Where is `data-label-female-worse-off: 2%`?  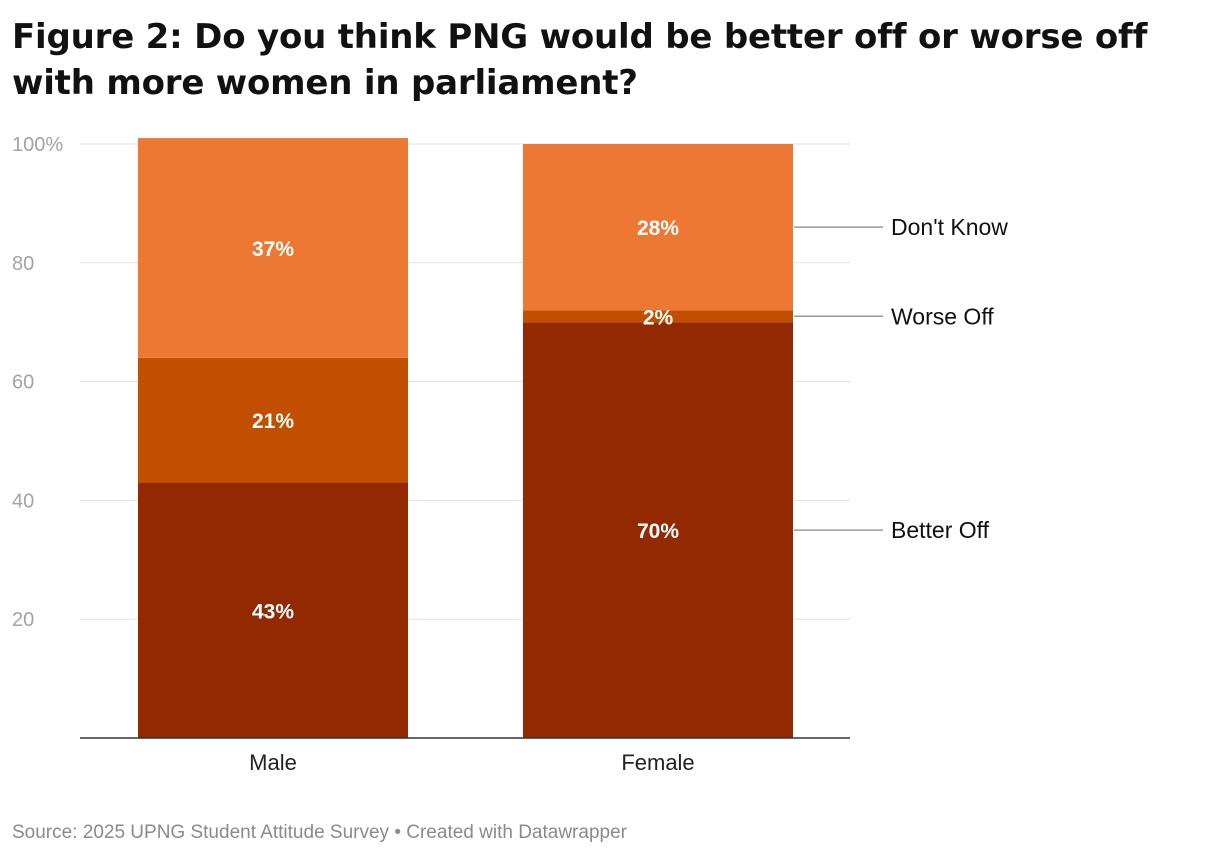 data-label-female-worse-off: 2% is located at coordinates (658, 317).